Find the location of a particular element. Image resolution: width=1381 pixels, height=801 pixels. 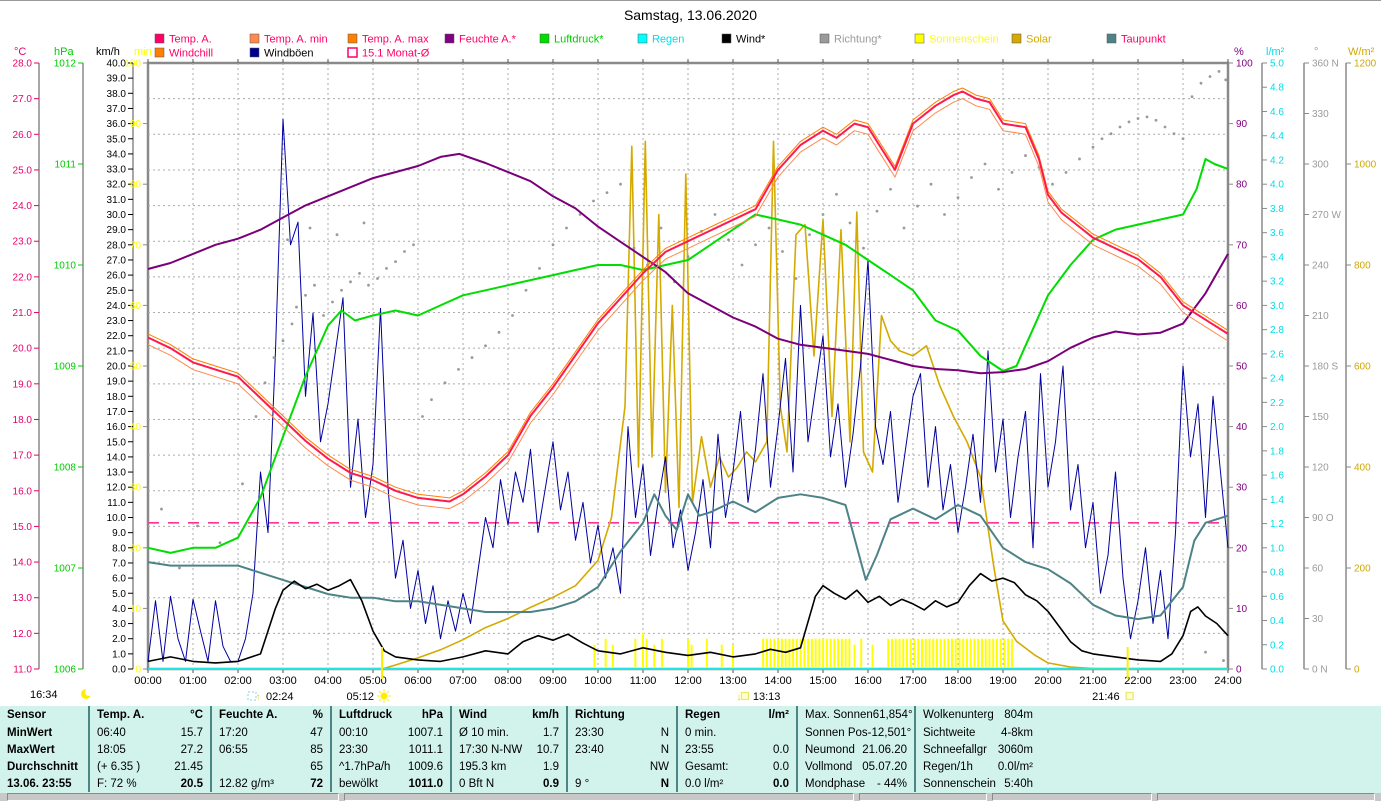

svg-text: 11:00 is located at coordinates (643, 681).